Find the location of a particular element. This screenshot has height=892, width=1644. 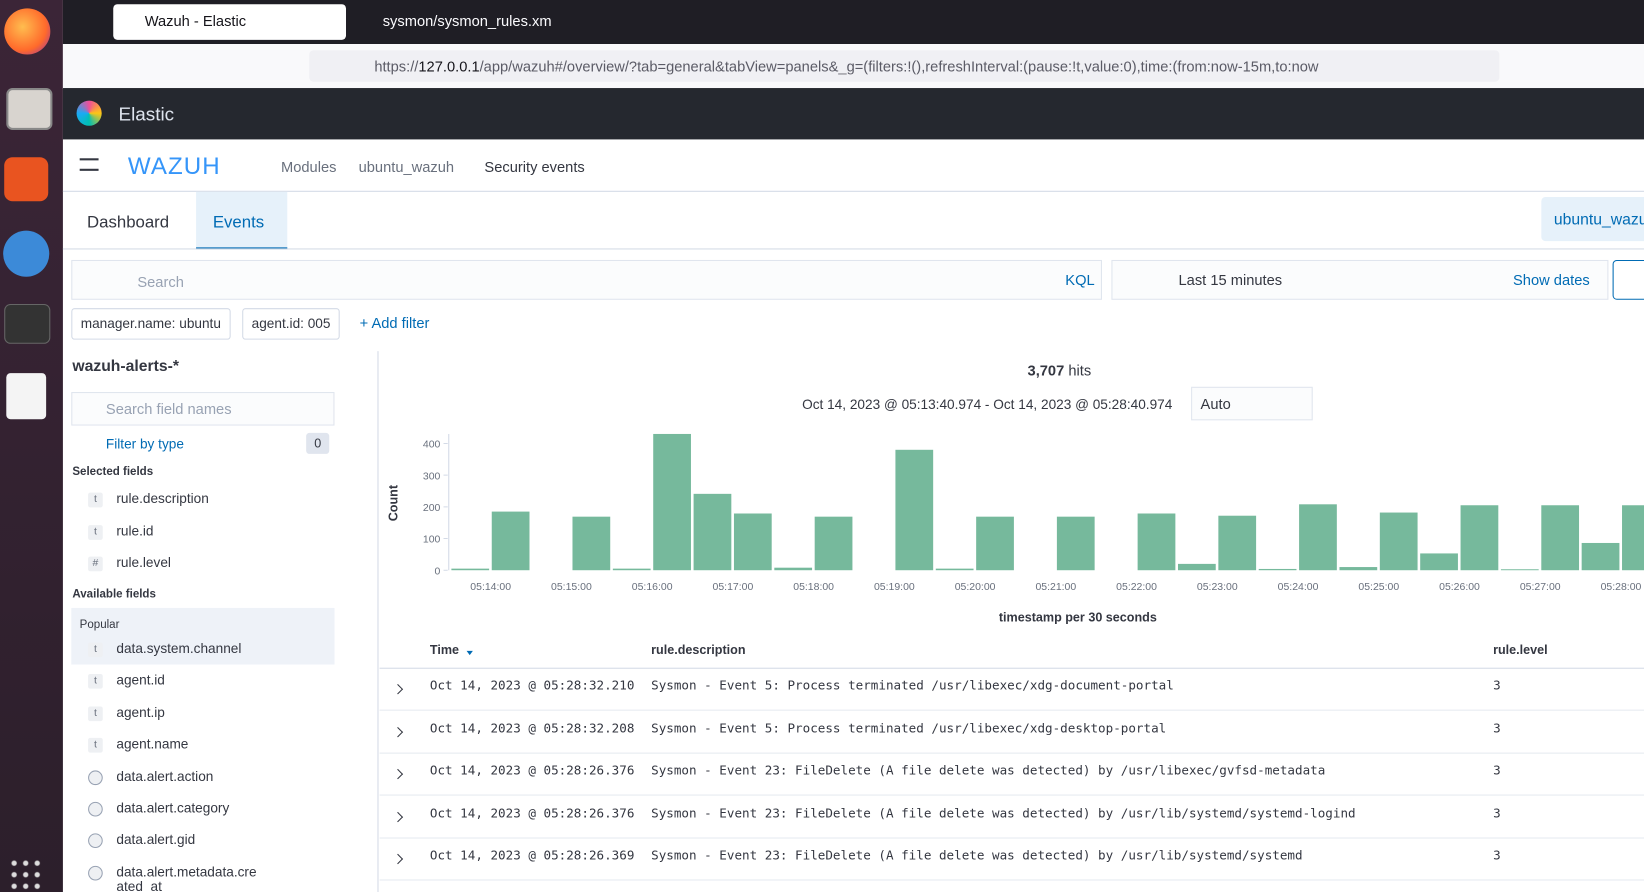

index-pattern: wazuh-alerts-* is located at coordinates (125, 366).